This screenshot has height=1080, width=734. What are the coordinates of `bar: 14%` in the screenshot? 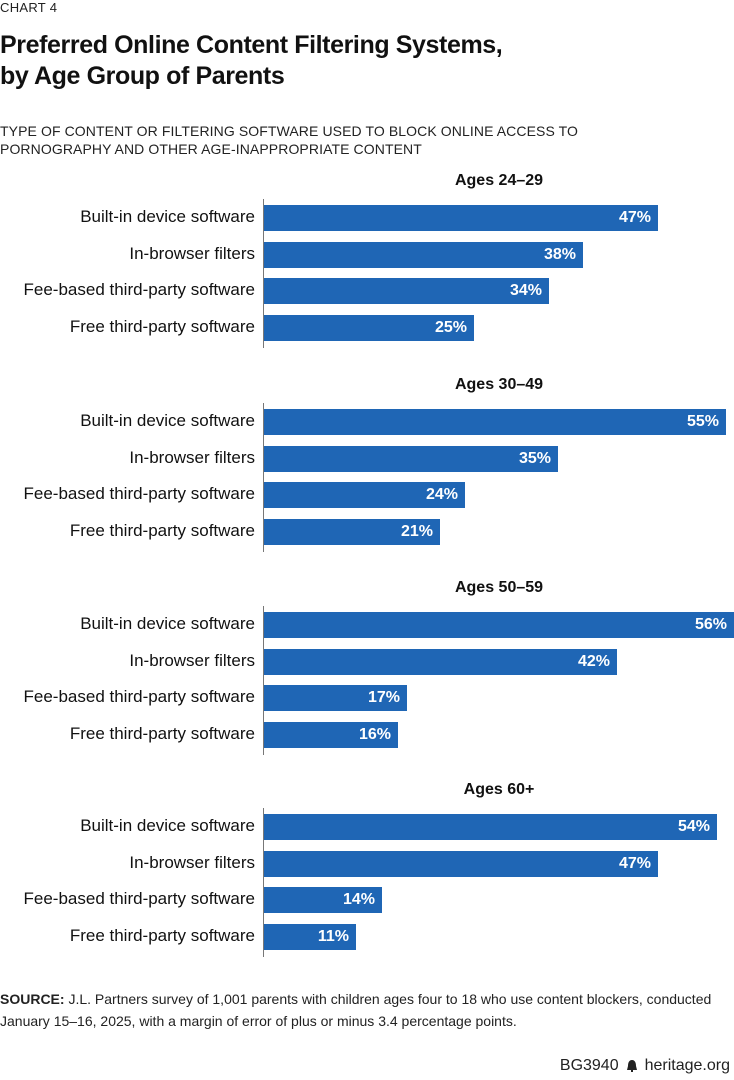 It's located at (323, 900).